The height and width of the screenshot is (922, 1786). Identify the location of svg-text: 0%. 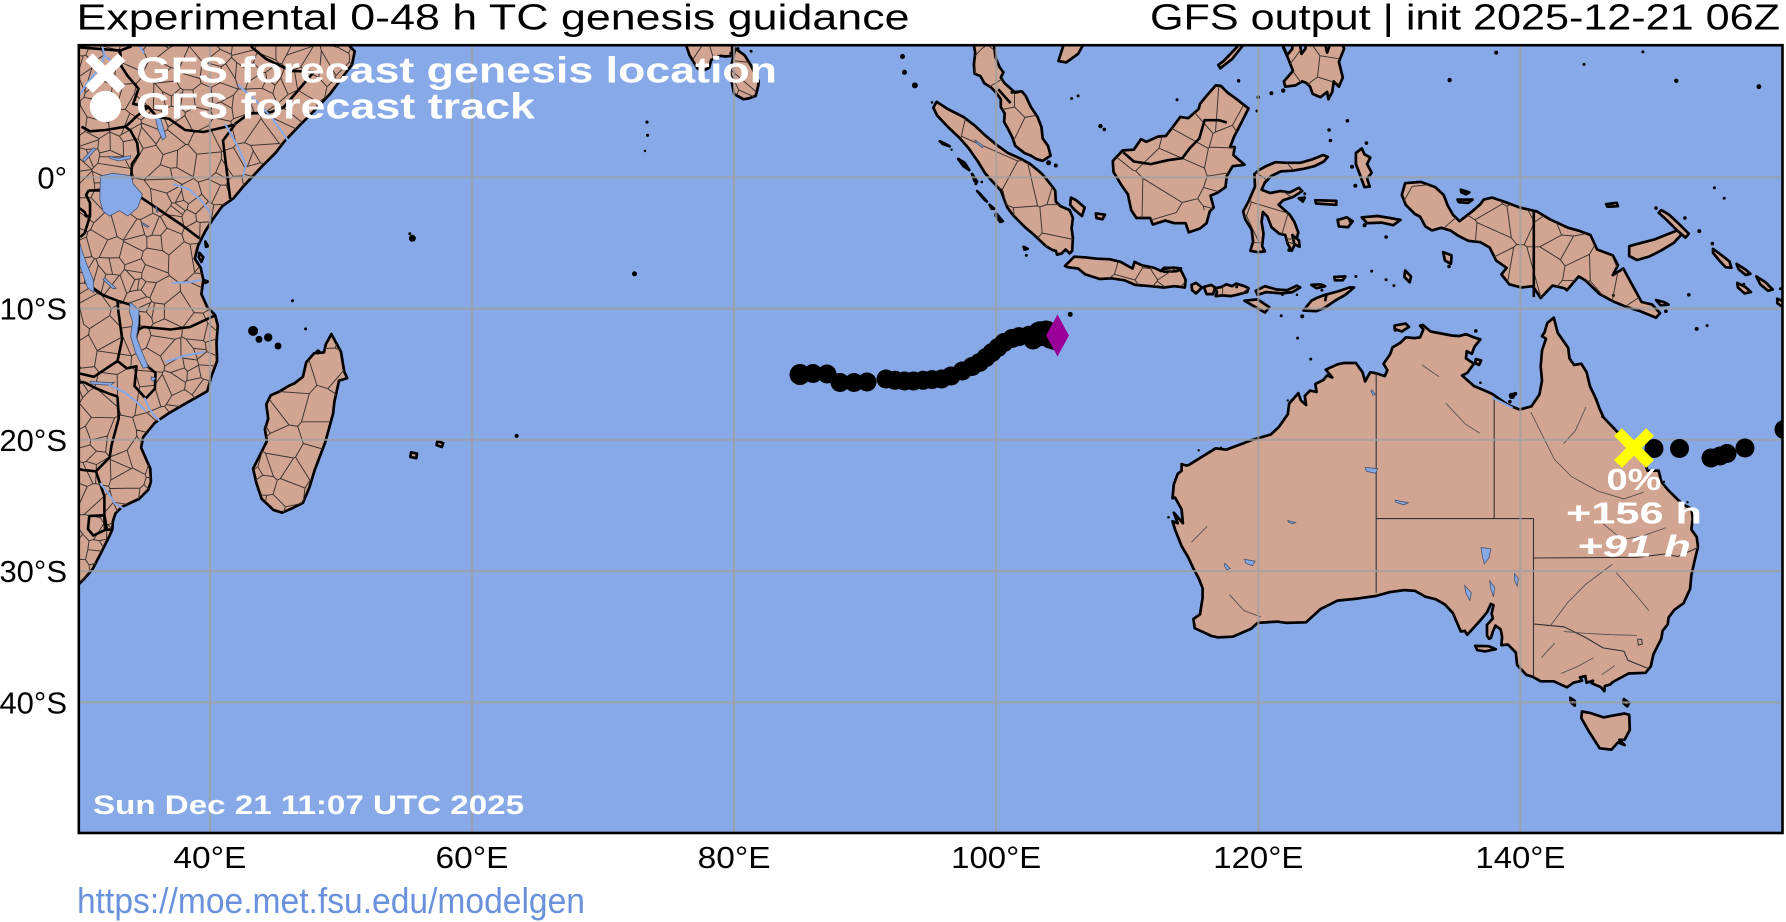
(1634, 479).